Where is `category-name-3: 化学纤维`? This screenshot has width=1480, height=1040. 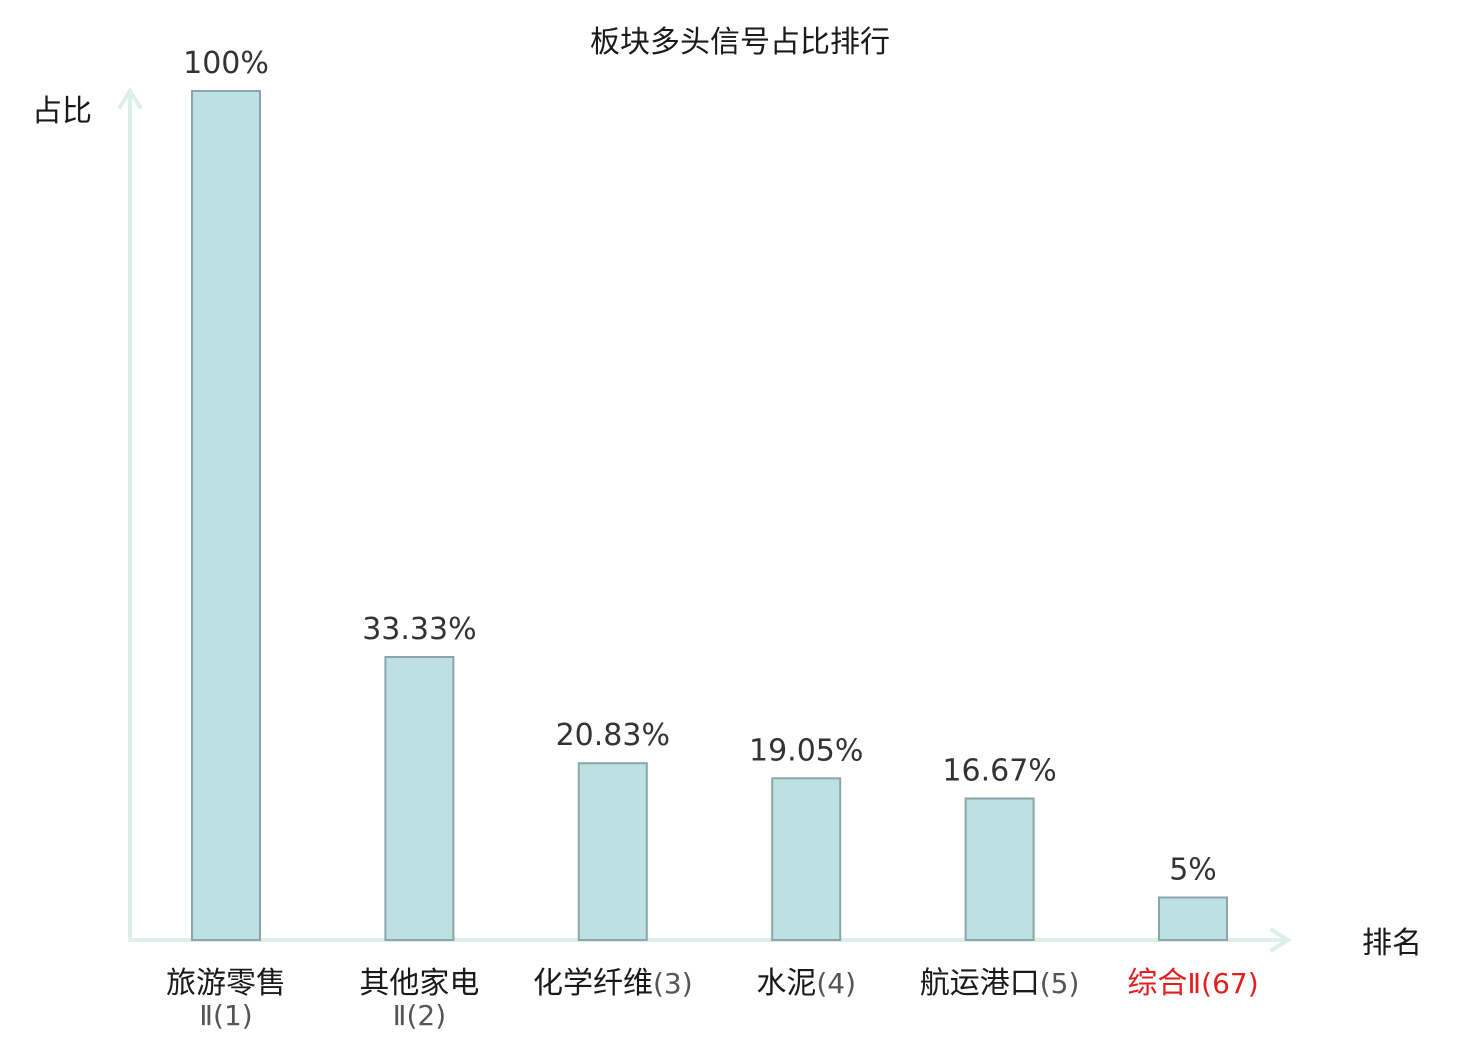 category-name-3: 化学纤维 is located at coordinates (593, 983).